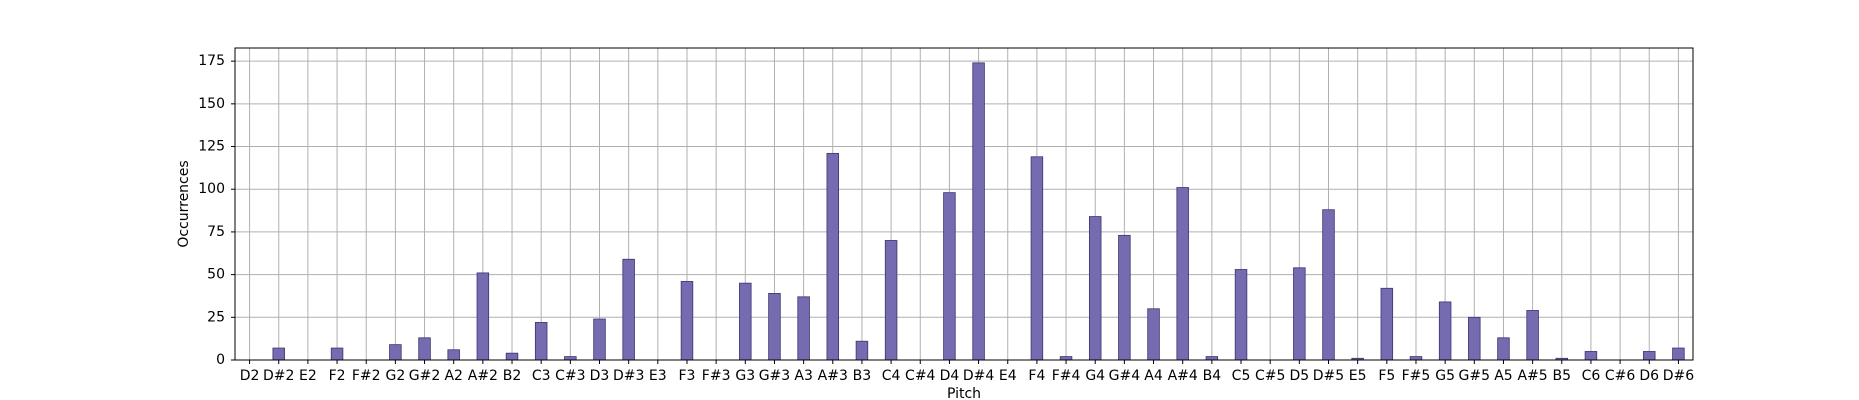 The width and height of the screenshot is (1859, 400). Describe the element at coordinates (1445, 376) in the screenshot. I see `x-tick-label: G5` at that location.